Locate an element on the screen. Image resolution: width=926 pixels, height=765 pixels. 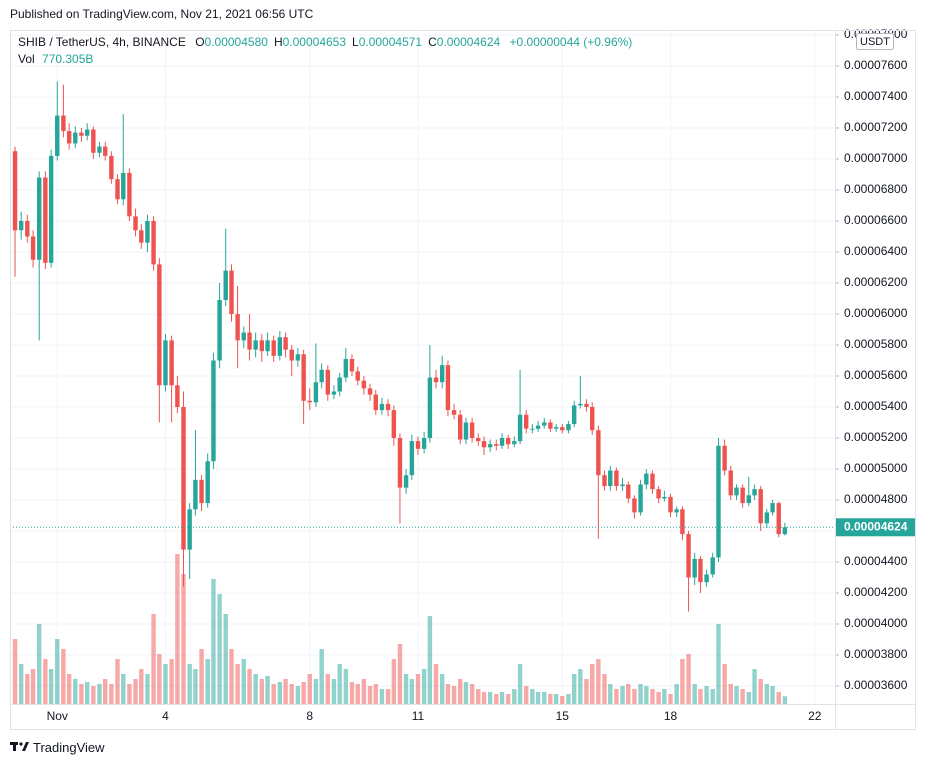
y-tick-label: 0.00006000 is located at coordinates (876, 313).